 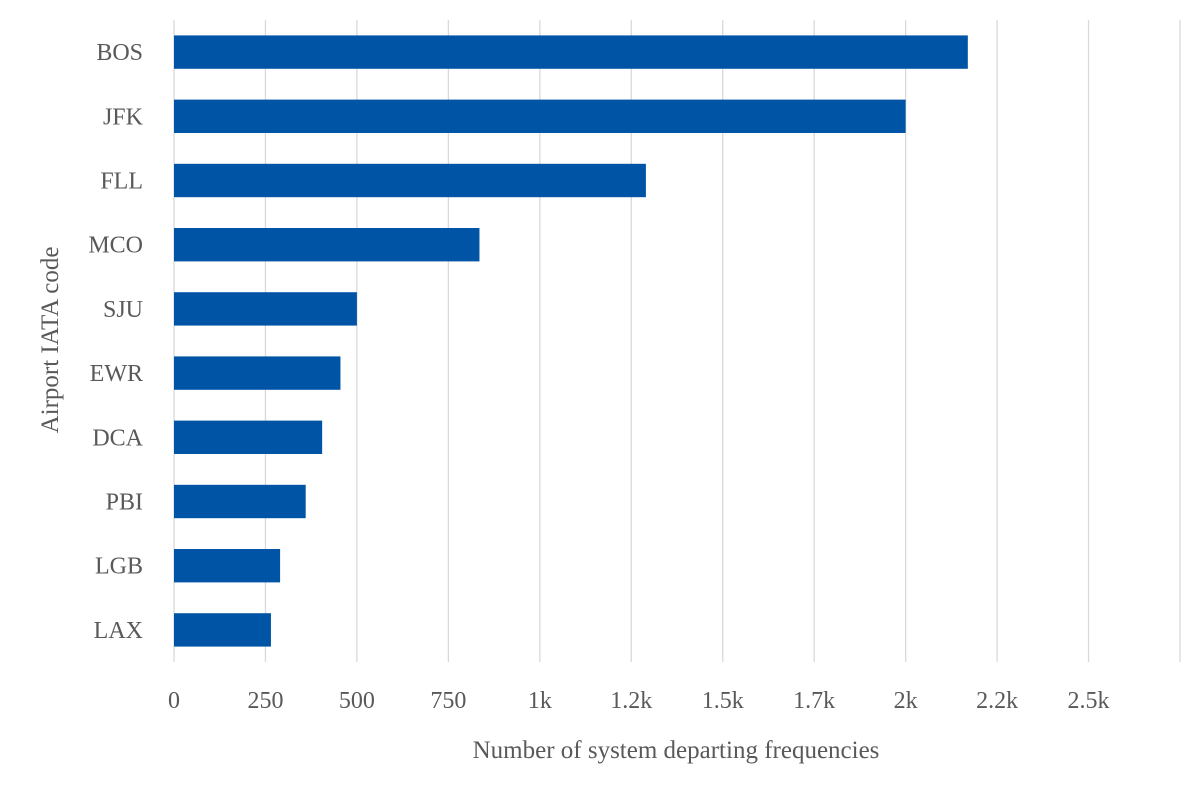 I want to click on y-tick-label-mco: MCO, so click(x=115, y=246).